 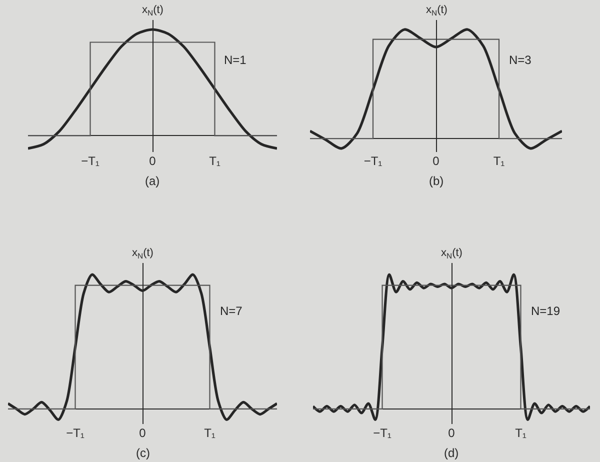 I want to click on series-label: N=3, so click(x=520, y=60).